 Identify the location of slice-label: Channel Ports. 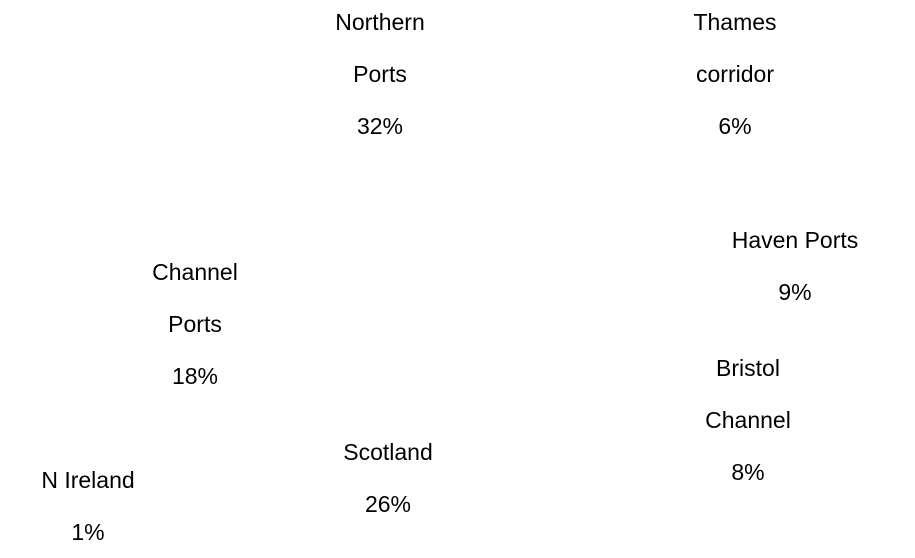
(195, 298).